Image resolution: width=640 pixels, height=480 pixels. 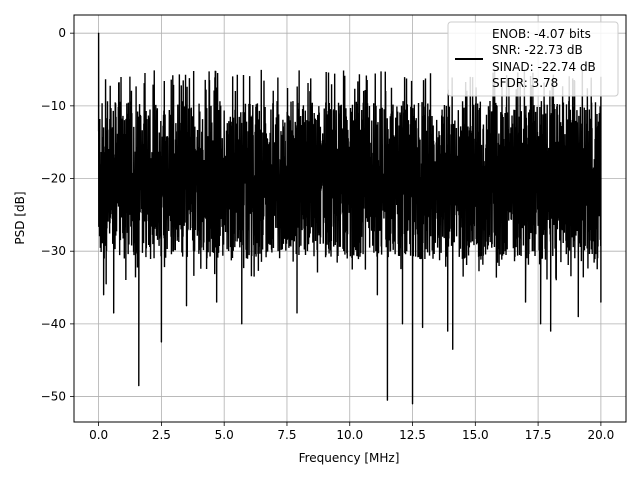 What do you see at coordinates (53, 324) in the screenshot?
I see `y-tick-label: −40` at bounding box center [53, 324].